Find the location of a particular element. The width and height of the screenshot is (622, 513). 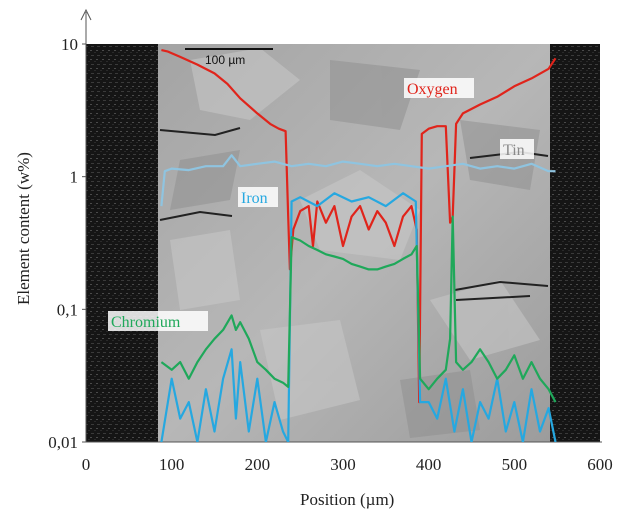

series-label-chromium: Chromium is located at coordinates (146, 322).